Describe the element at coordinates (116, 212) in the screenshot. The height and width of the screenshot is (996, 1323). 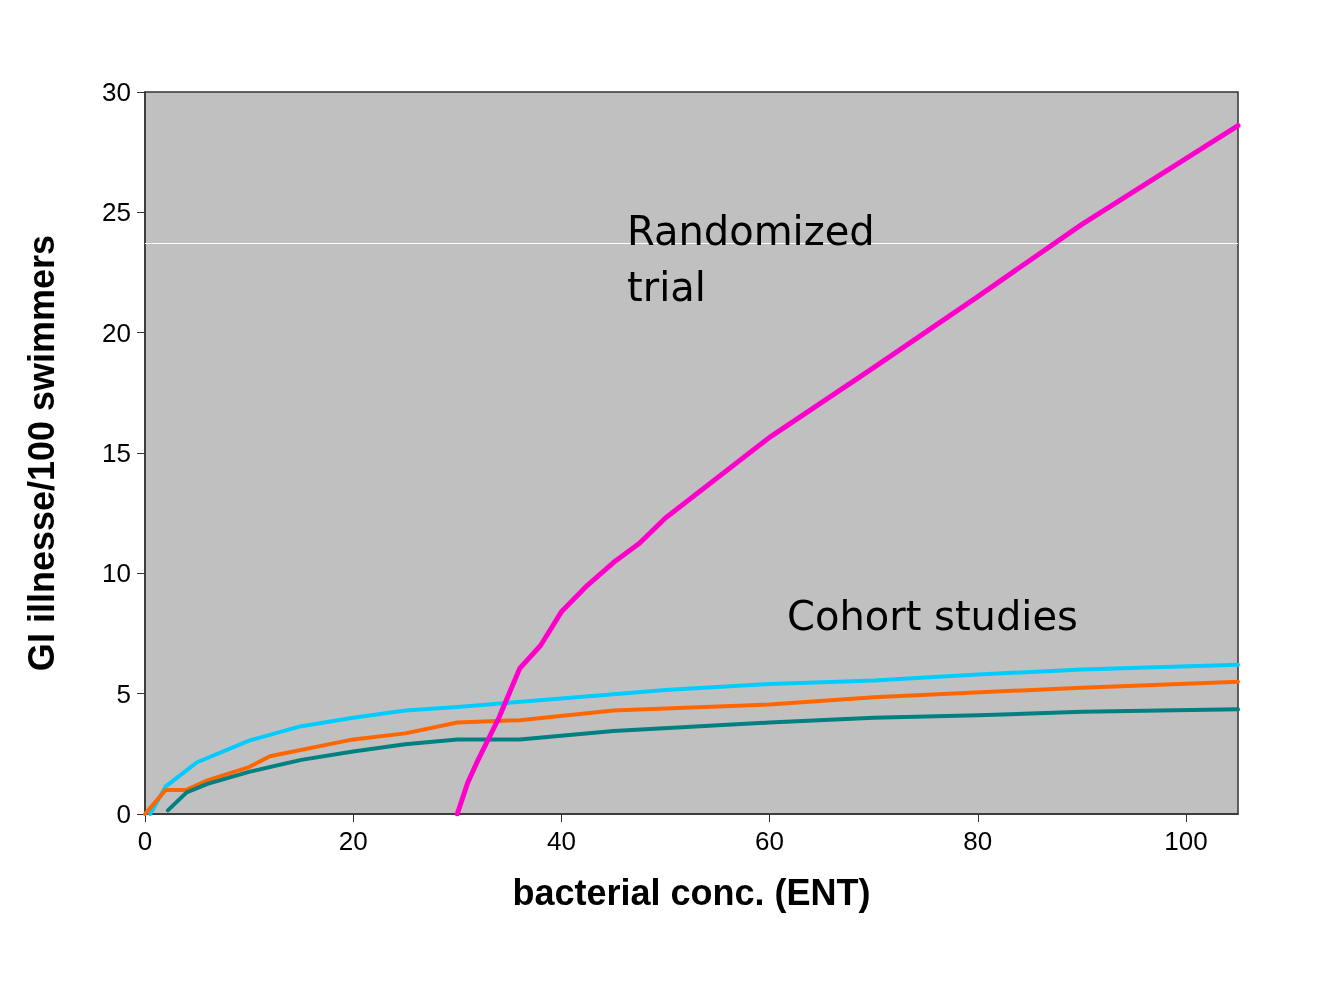
I see `y-tick-label: 25` at that location.